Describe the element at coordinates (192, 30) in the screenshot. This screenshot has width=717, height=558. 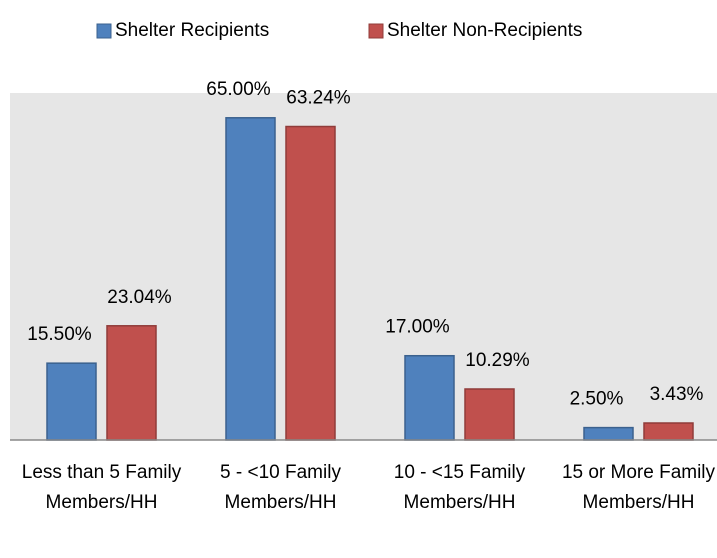
I see `legend-label: Shelter Recipients` at that location.